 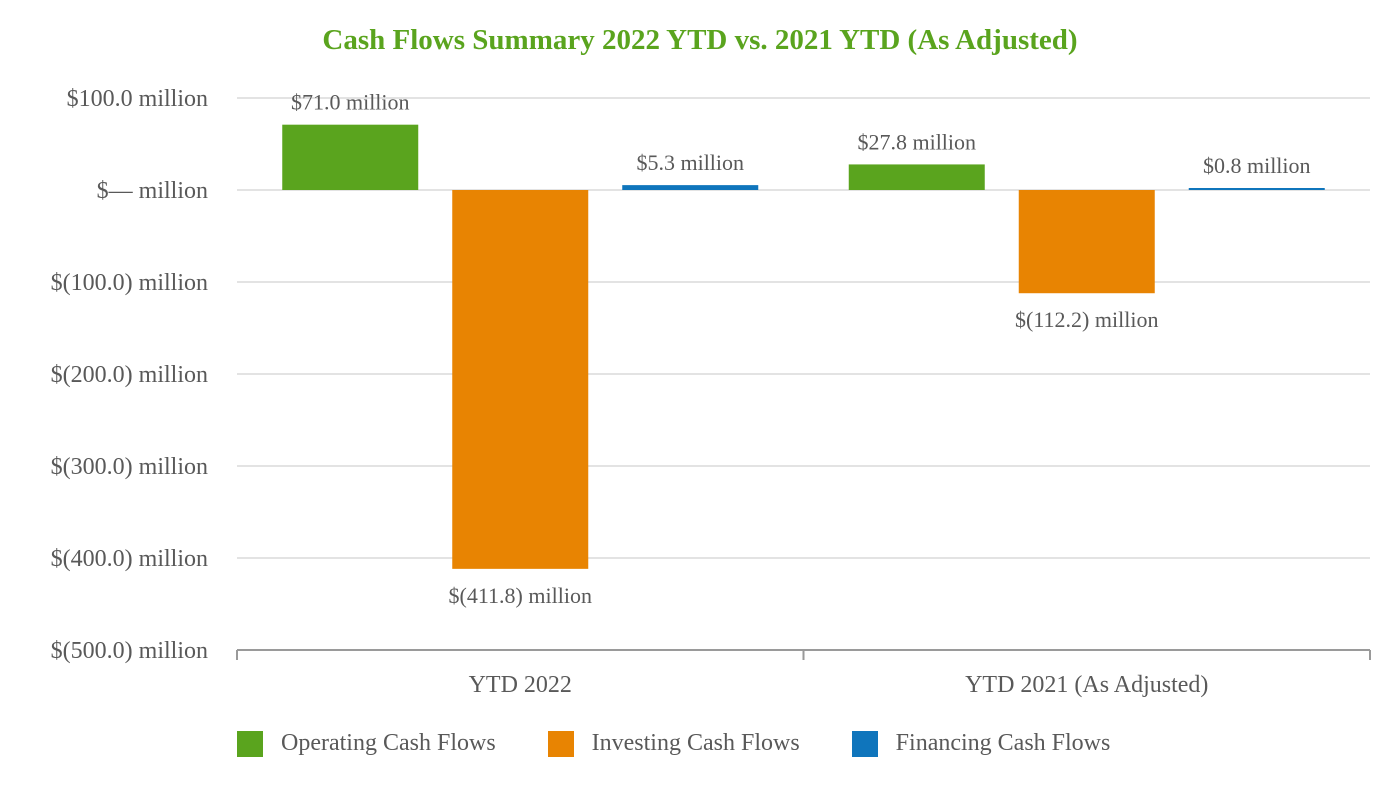 What do you see at coordinates (1086, 319) in the screenshot?
I see `data-label: $(112.2) million` at bounding box center [1086, 319].